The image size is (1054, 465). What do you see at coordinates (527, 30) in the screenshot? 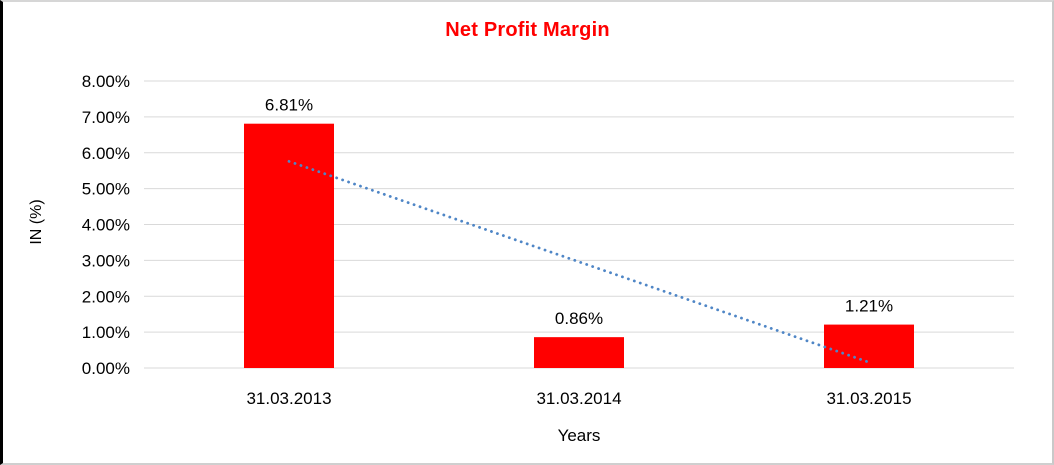
I see `chart-title: Net Profit Margin` at bounding box center [527, 30].